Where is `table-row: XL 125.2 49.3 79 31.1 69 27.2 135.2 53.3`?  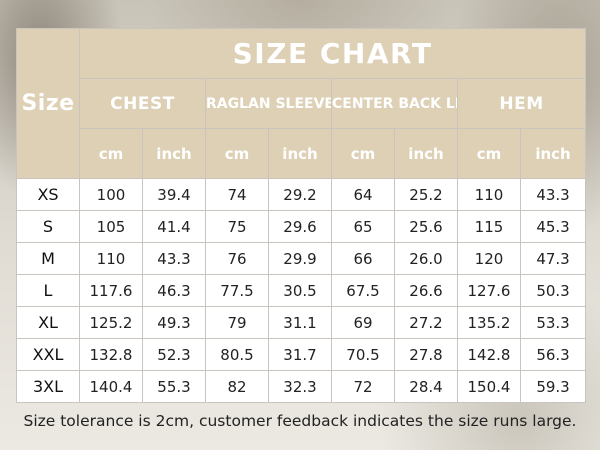
table-row: XL 125.2 49.3 79 31.1 69 27.2 135.2 53.3 is located at coordinates (301, 322).